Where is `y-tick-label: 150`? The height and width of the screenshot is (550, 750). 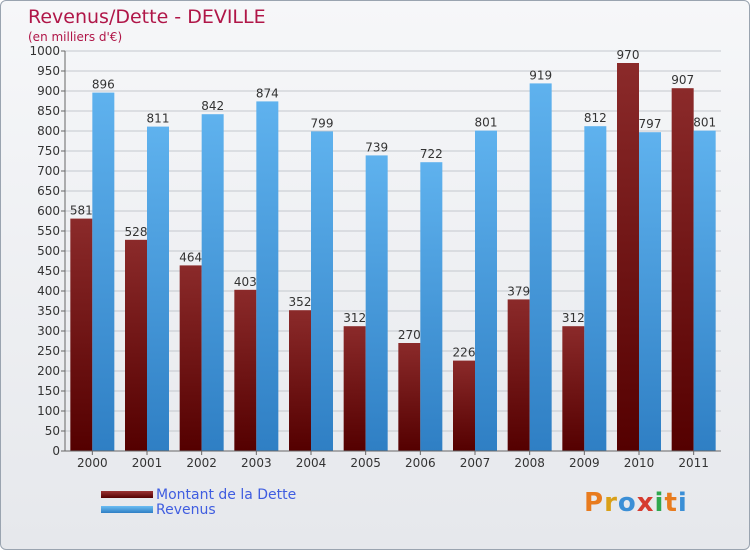 y-tick-label: 150 is located at coordinates (48, 391).